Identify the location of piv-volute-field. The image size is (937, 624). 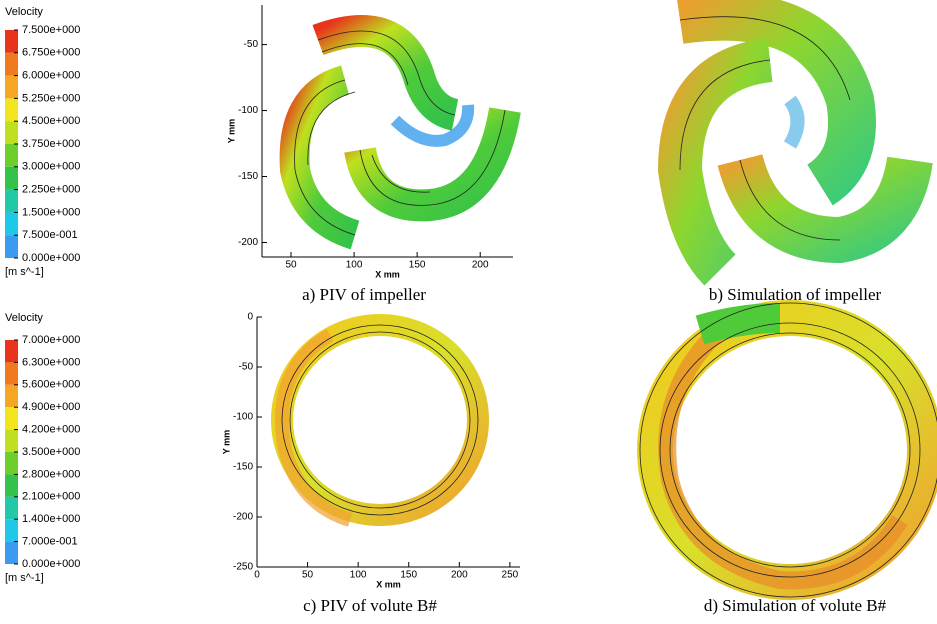
(380, 420).